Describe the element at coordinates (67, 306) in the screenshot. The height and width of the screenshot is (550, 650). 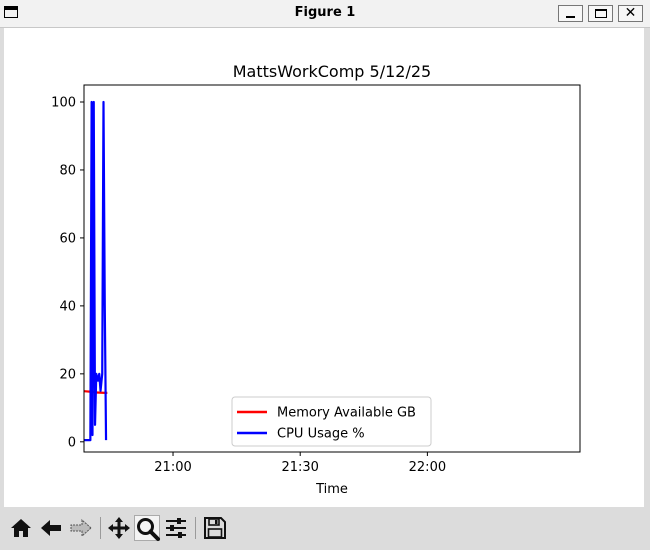
I see `y-tick-label: 40` at that location.